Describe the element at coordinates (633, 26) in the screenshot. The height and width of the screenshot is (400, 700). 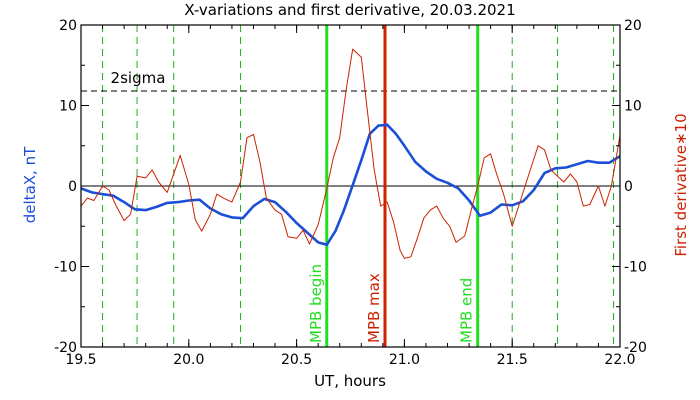
I see `y-right-tick-label-0: 20` at that location.